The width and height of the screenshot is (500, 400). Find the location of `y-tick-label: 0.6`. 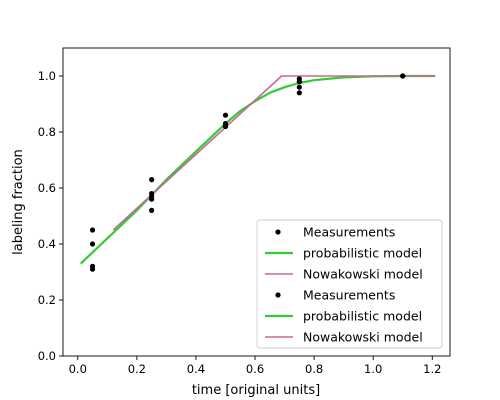

y-tick-label: 0.6 is located at coordinates (47, 188).